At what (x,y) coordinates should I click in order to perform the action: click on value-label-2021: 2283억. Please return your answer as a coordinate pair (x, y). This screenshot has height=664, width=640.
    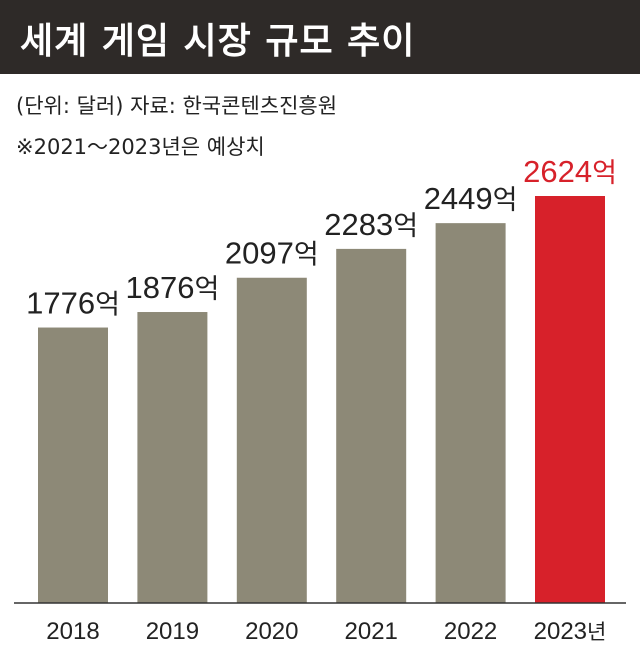
    Looking at the image, I should click on (371, 224).